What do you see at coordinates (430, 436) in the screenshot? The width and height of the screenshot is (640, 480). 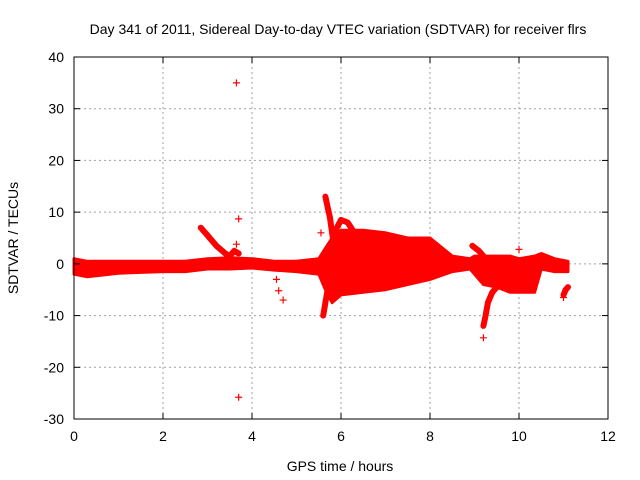 I see `x-tick-label: 8` at bounding box center [430, 436].